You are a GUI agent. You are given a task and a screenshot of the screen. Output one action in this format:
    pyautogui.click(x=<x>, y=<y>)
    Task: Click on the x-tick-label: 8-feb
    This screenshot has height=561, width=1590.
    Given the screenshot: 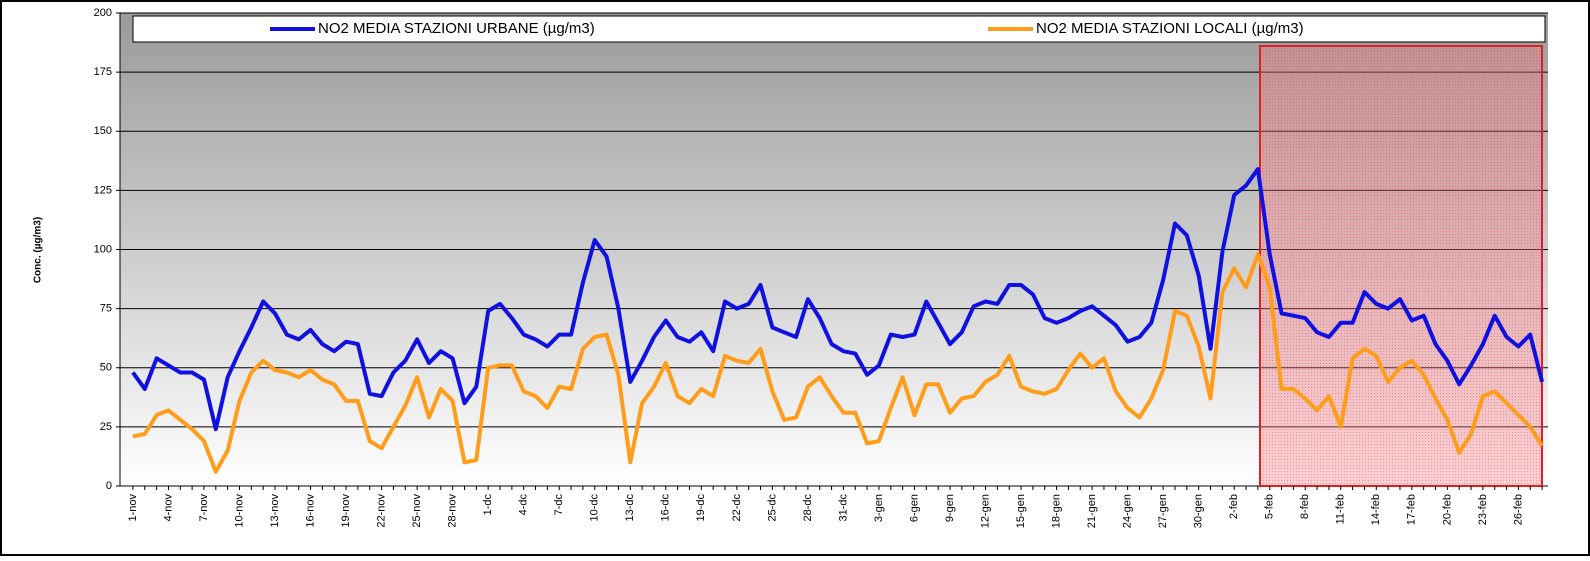 What is the action you would take?
    pyautogui.click(x=1305, y=506)
    